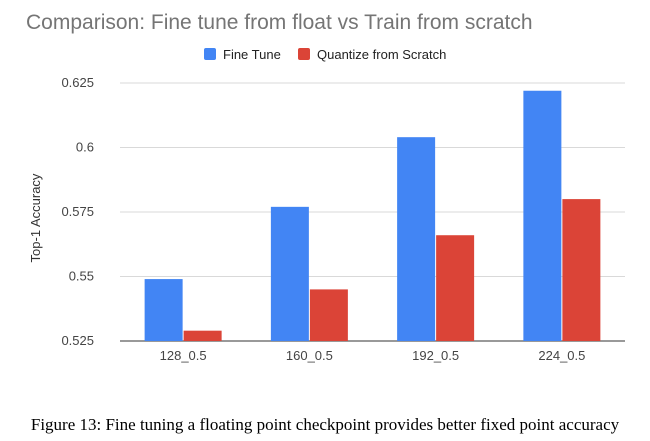 Image resolution: width=650 pixels, height=441 pixels. Describe the element at coordinates (561, 355) in the screenshot. I see `x-tick-label: 224_0.5` at that location.